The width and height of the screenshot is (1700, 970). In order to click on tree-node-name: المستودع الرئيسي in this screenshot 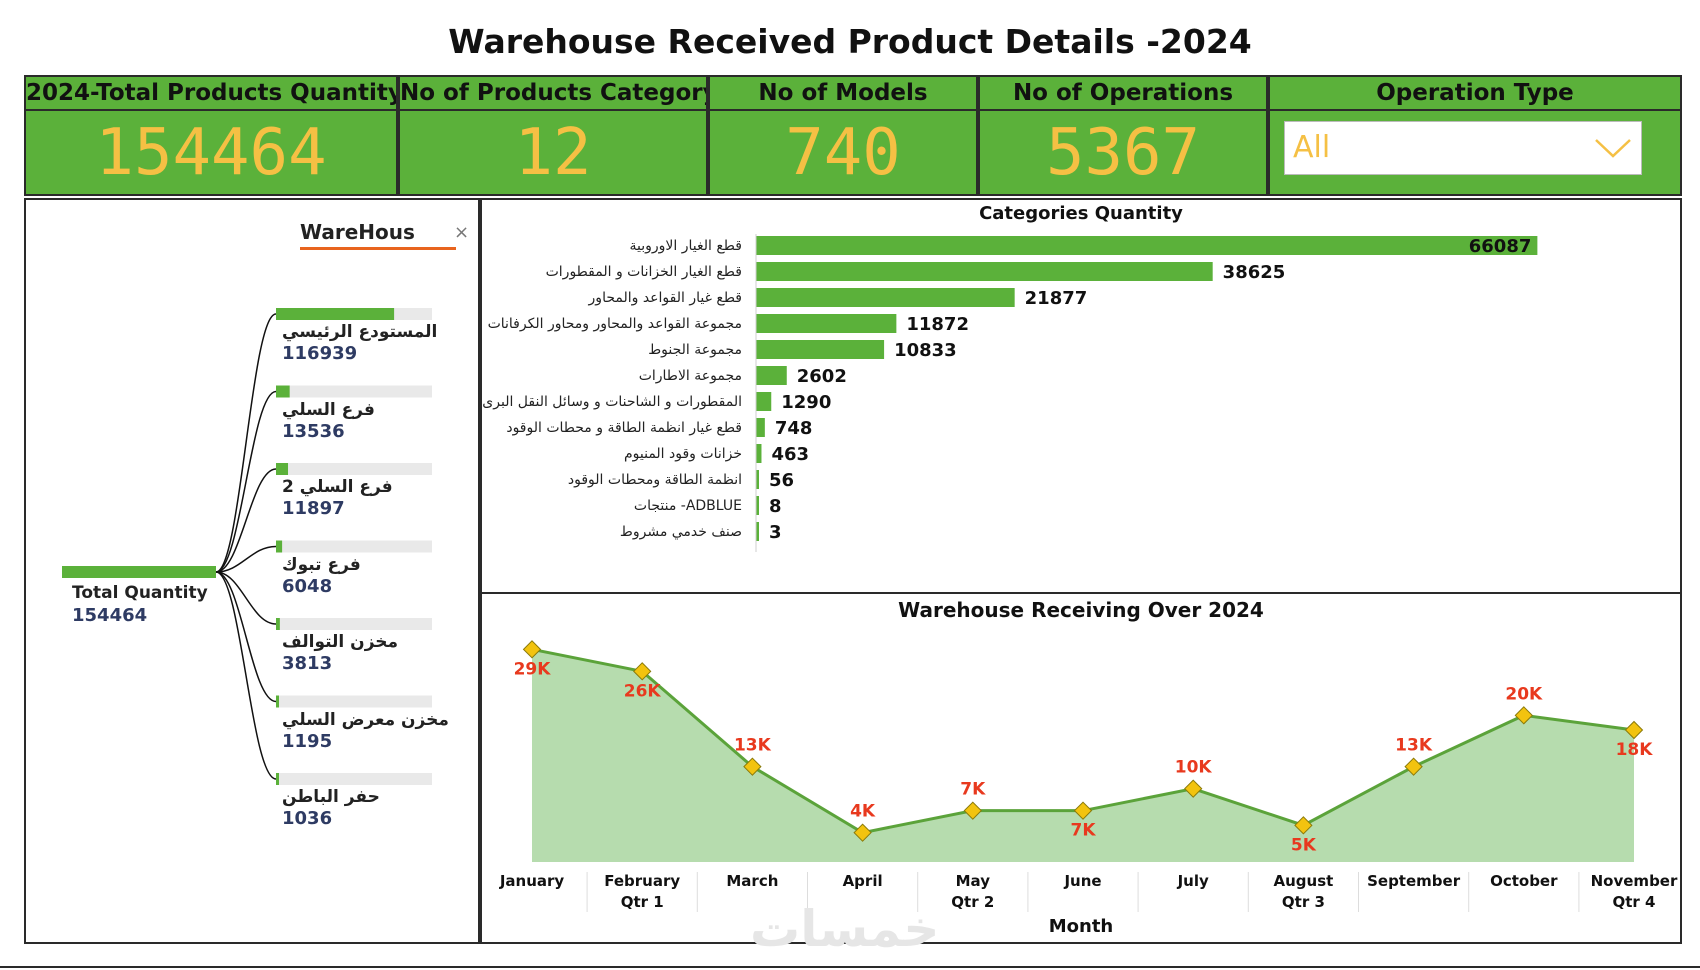, I will do `click(360, 332)`.